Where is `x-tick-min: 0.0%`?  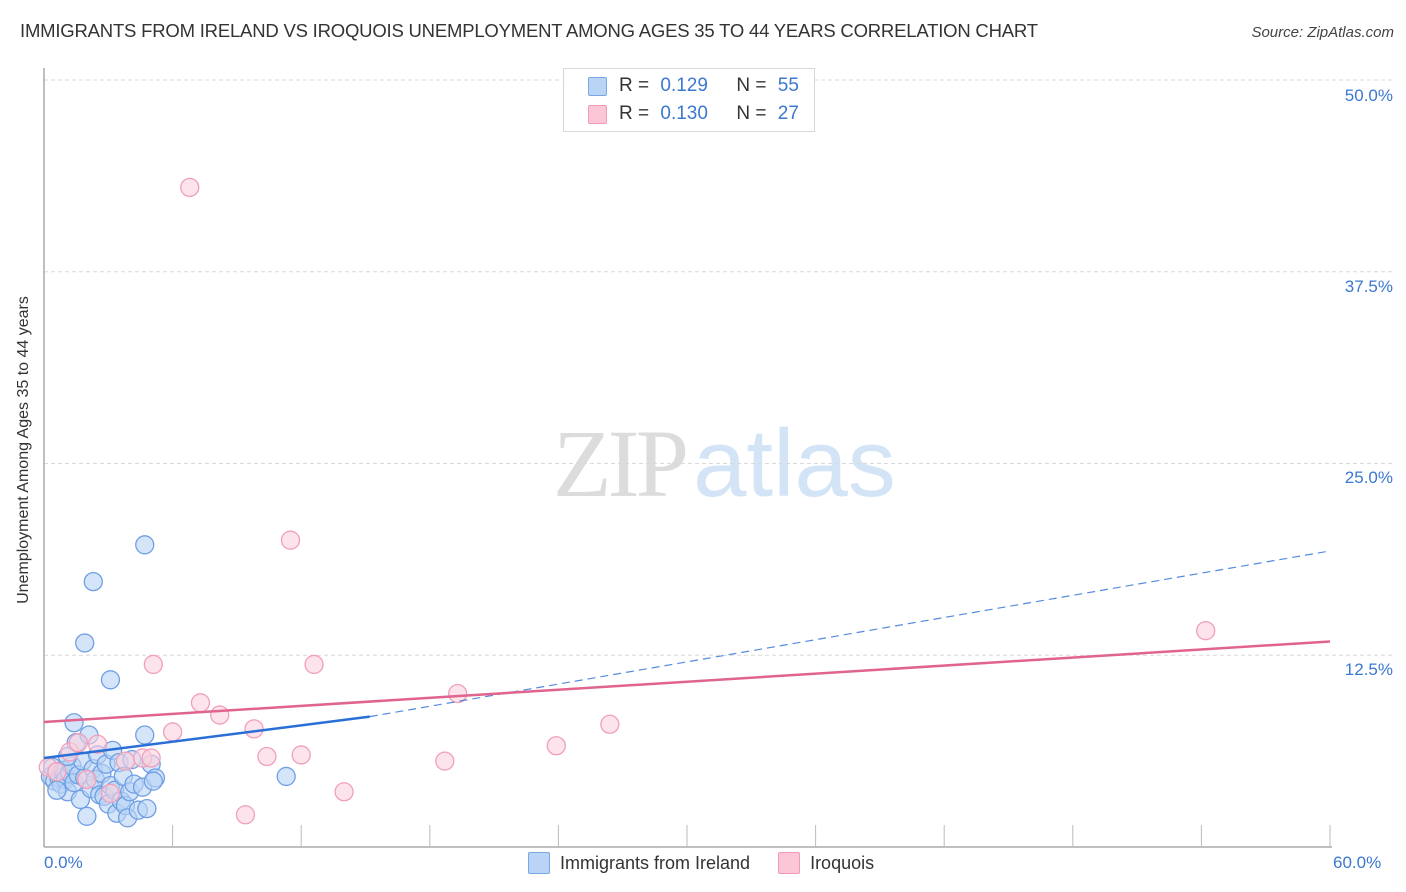
x-tick-min: 0.0% is located at coordinates (63, 862).